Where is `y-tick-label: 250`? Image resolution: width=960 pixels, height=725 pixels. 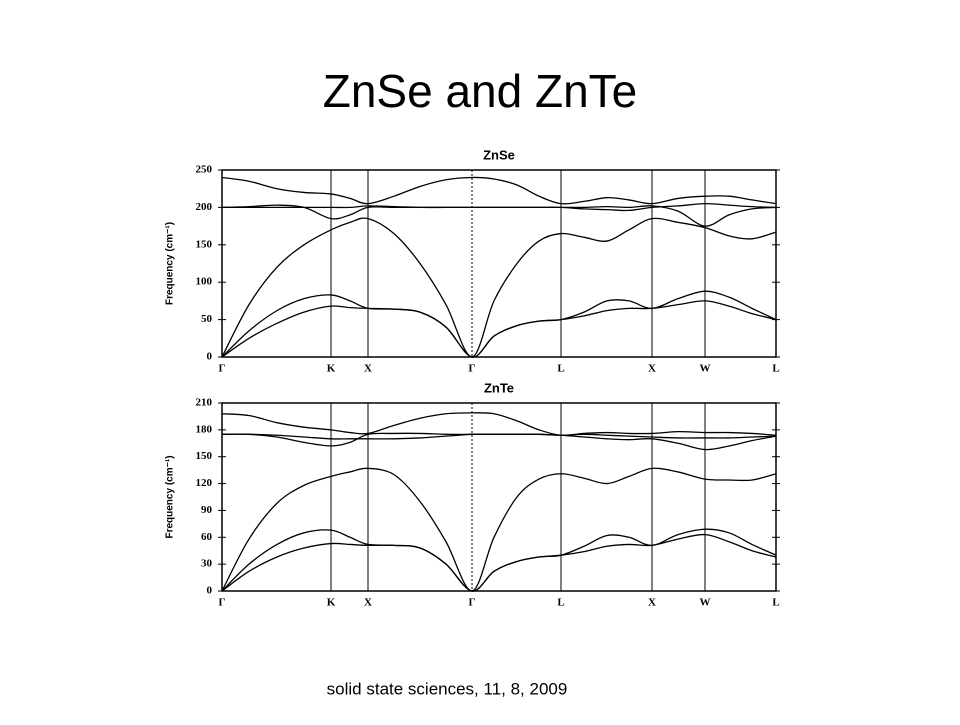 y-tick-label: 250 is located at coordinates (204, 170).